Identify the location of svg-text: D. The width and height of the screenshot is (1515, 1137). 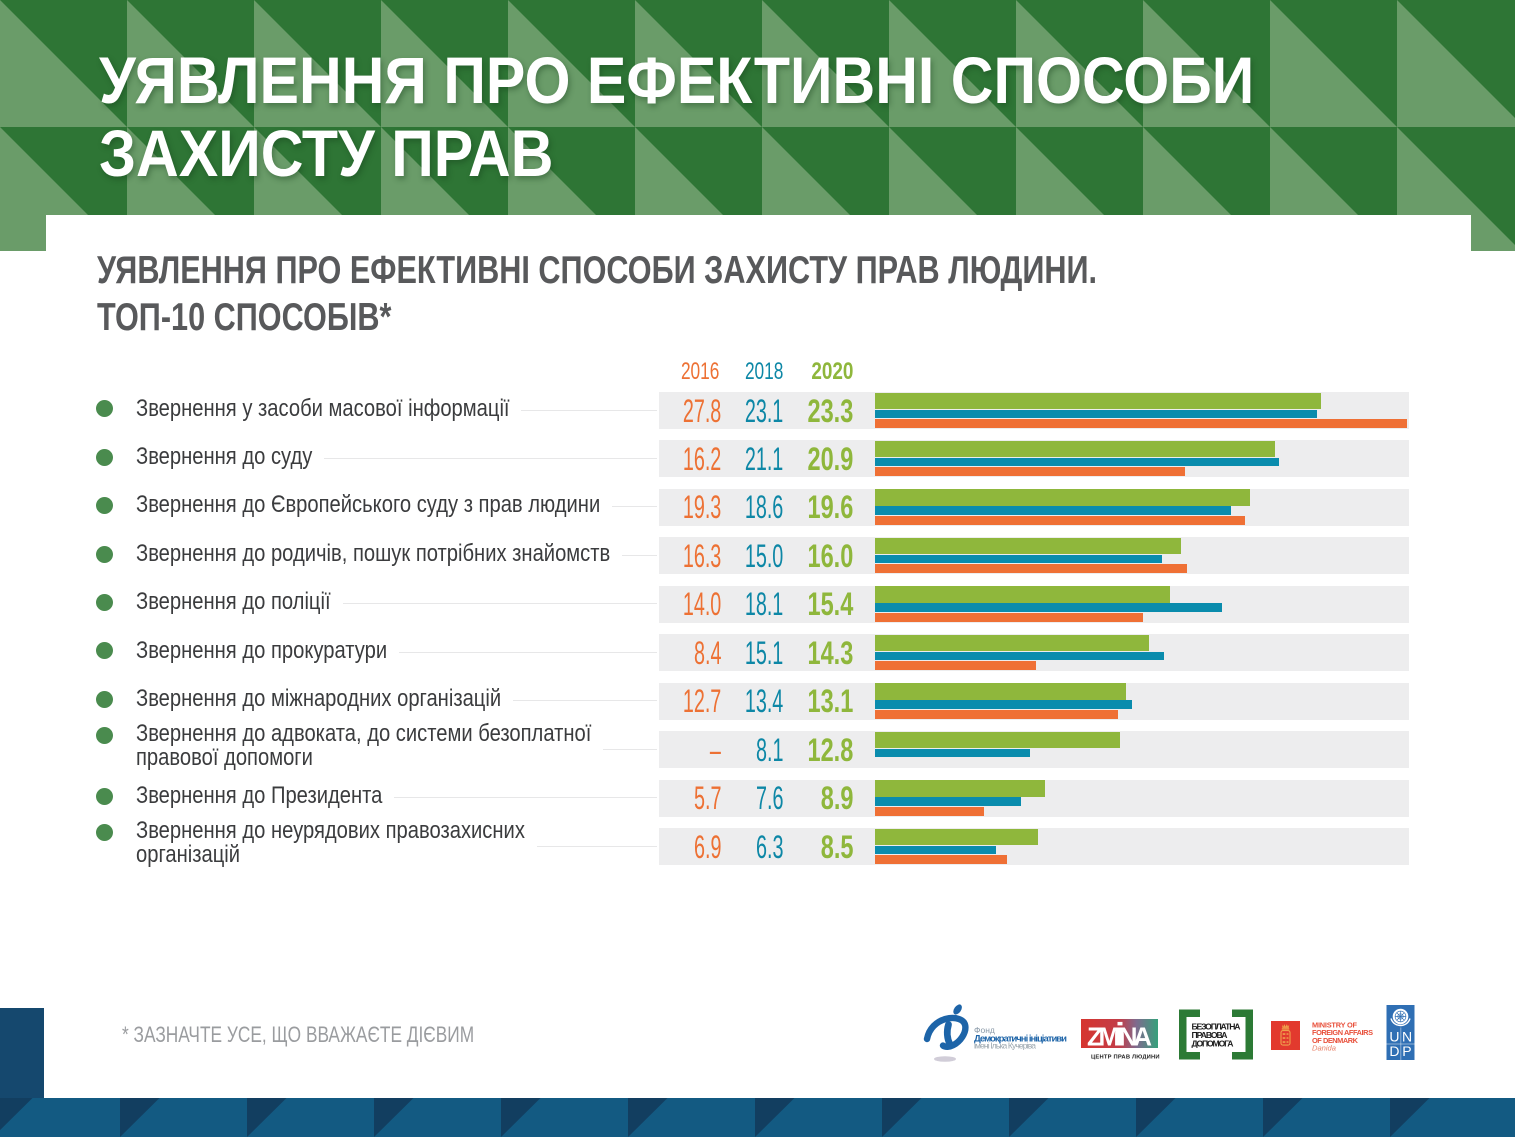
(1394, 1051).